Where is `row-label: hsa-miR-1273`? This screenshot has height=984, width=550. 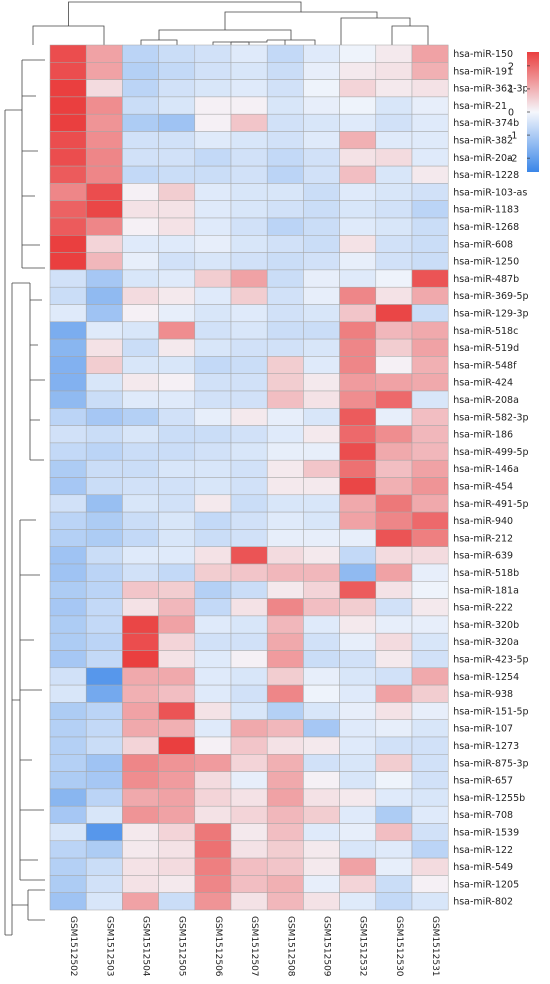
row-label: hsa-miR-1273 is located at coordinates (486, 746).